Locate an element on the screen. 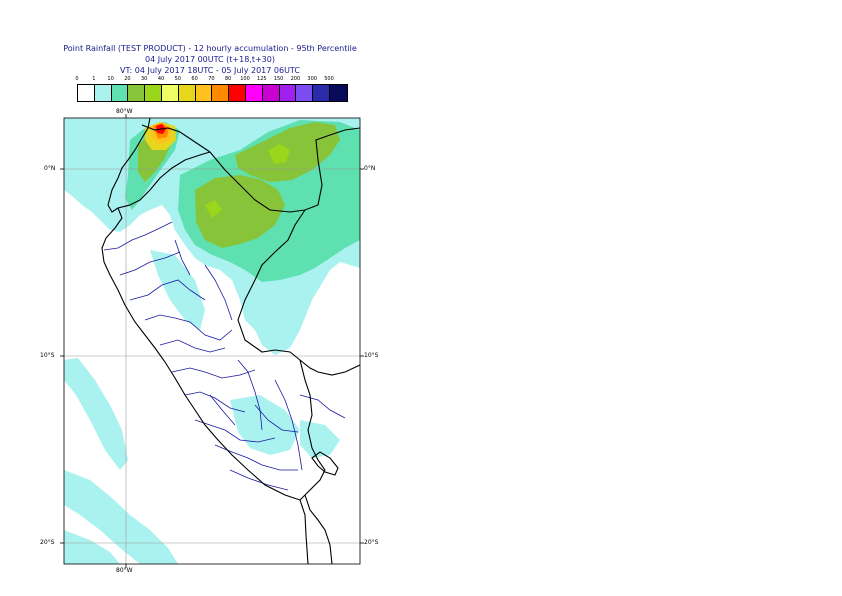 The width and height of the screenshot is (842, 596). left-lat-label-10s: 10°S is located at coordinates (47, 355).